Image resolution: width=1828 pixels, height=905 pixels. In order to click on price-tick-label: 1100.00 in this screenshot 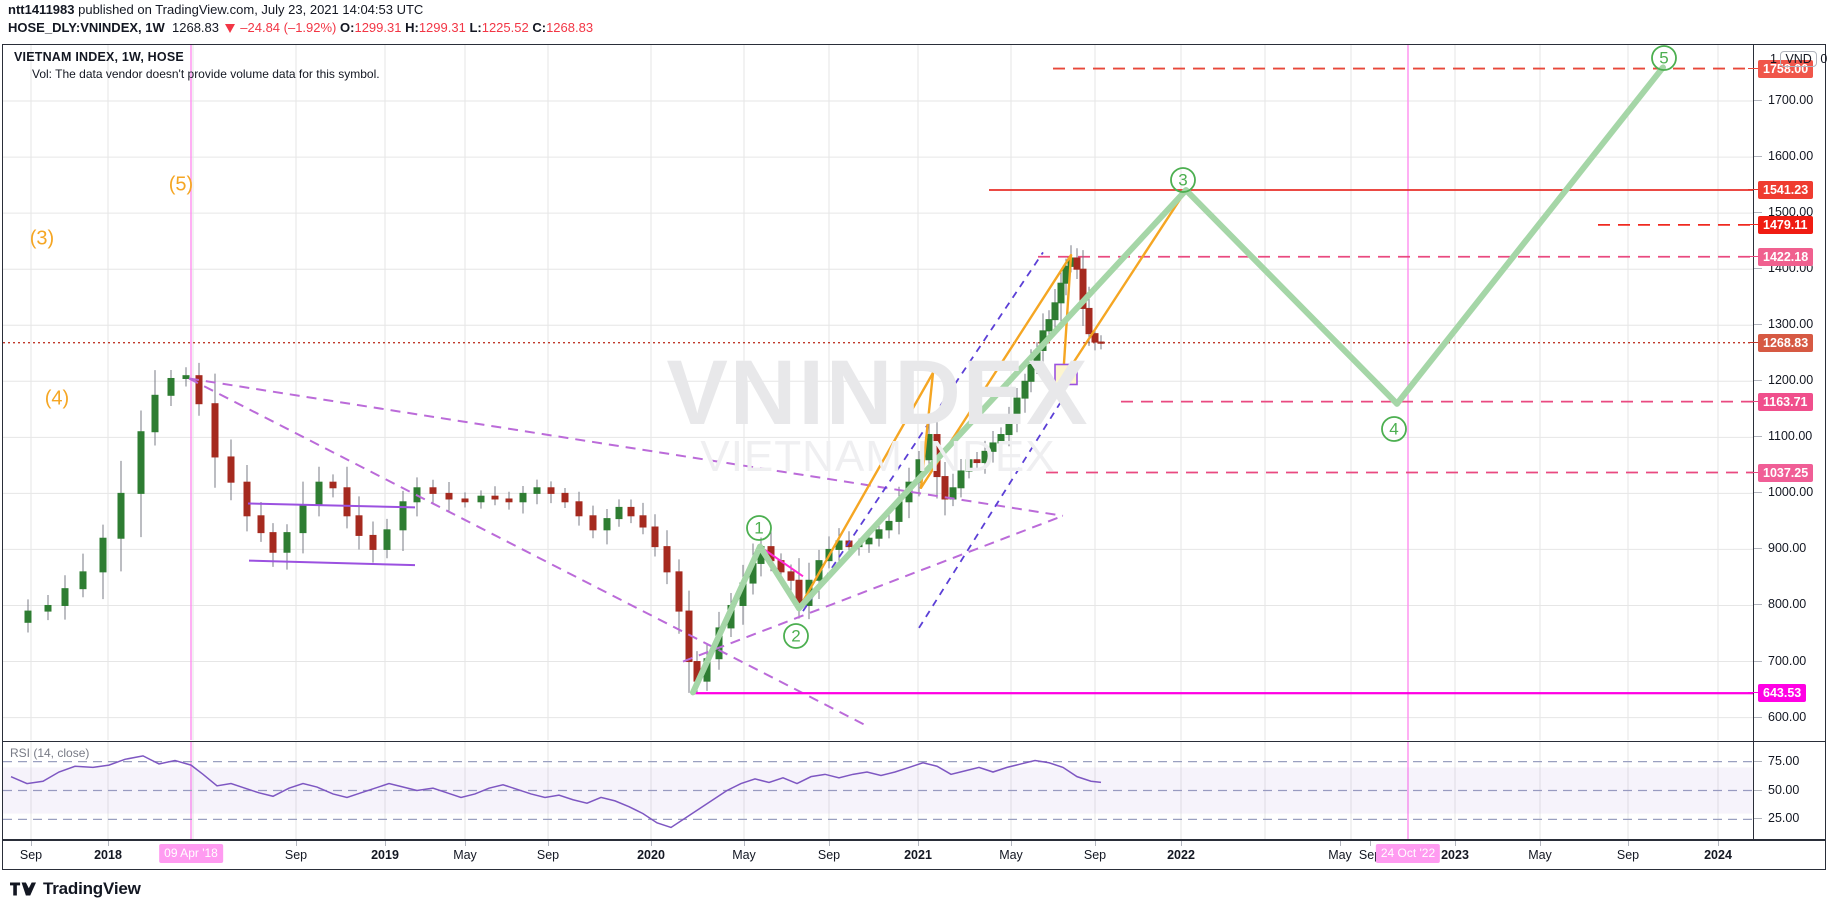, I will do `click(1790, 436)`.